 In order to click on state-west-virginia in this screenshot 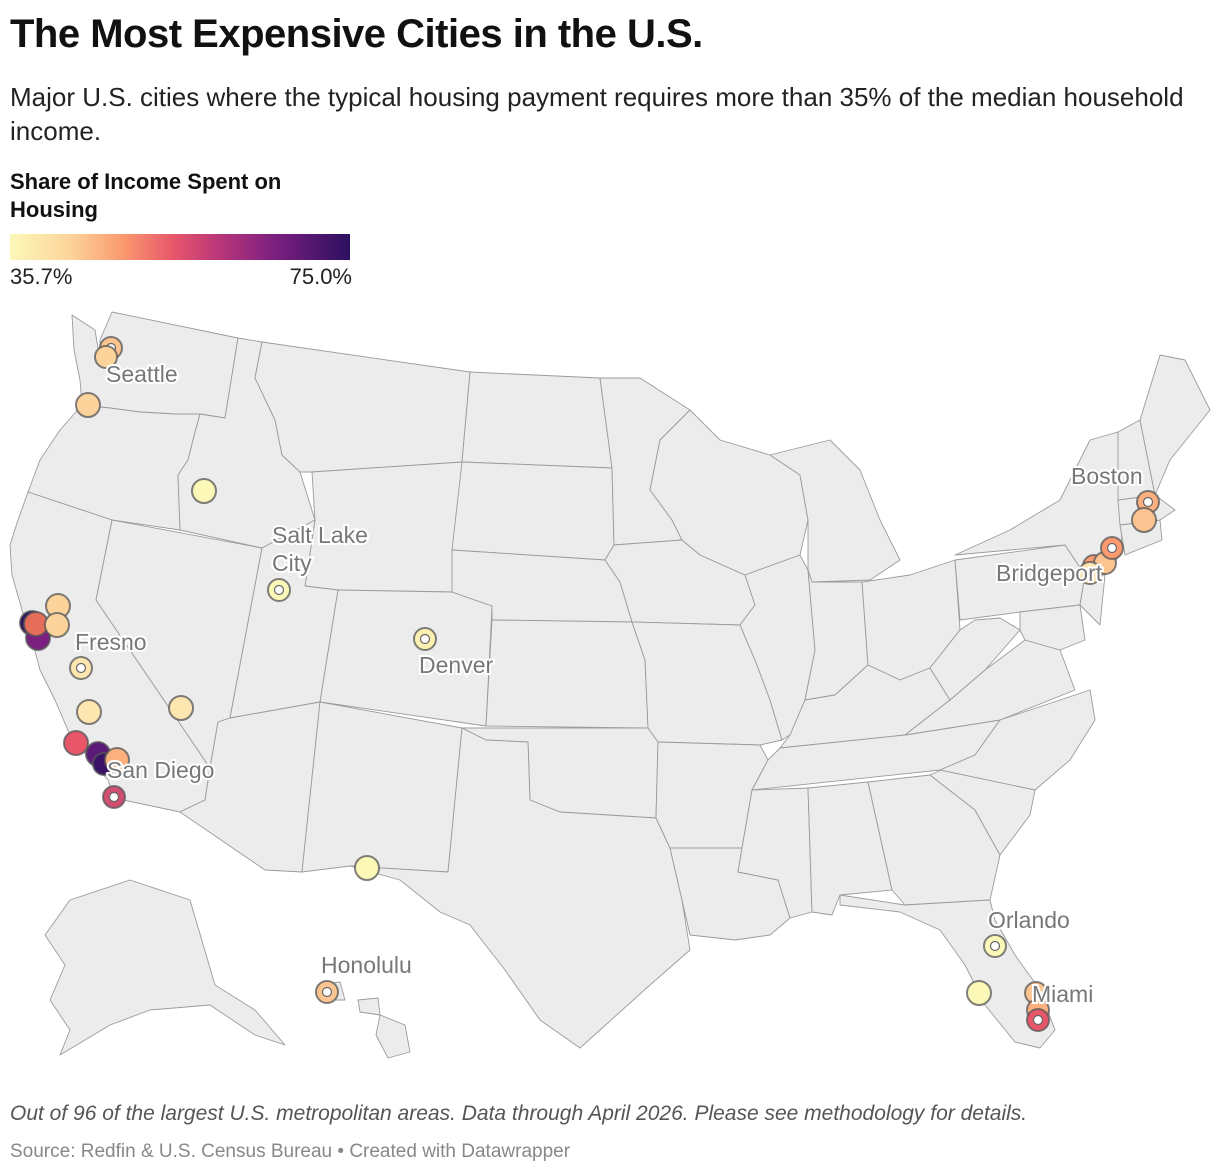, I will do `click(975, 659)`.